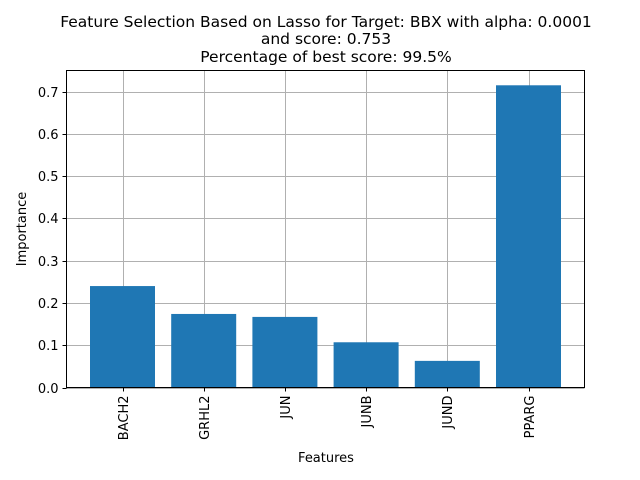 The image size is (640, 480). I want to click on y-tick-label: 0.3, so click(48, 262).